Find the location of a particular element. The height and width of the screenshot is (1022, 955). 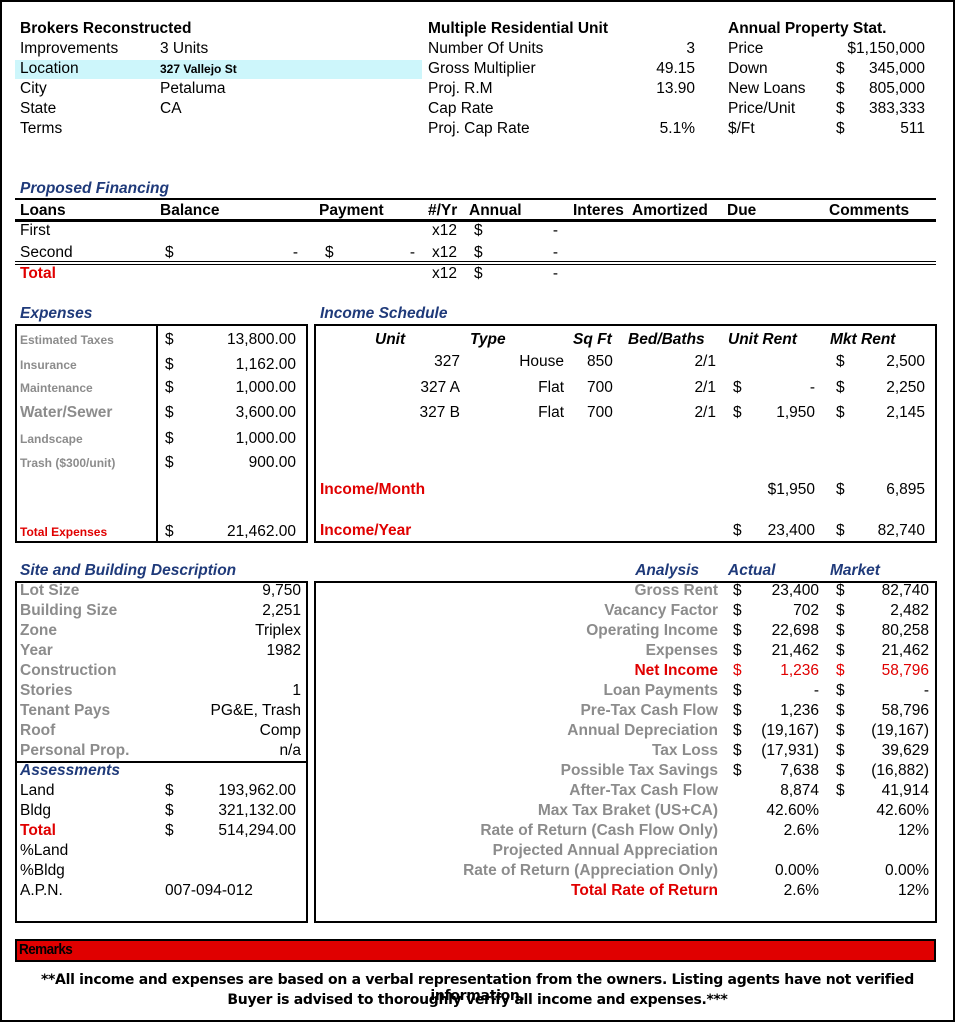

cell: 850 is located at coordinates (600, 361).